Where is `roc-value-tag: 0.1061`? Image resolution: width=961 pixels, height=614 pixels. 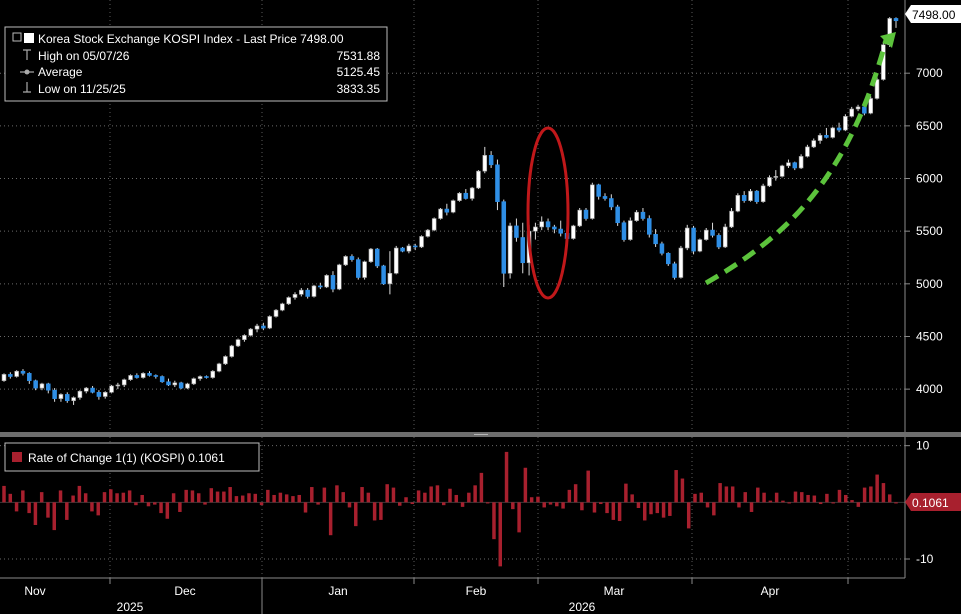
roc-value-tag: 0.1061 is located at coordinates (933, 502).